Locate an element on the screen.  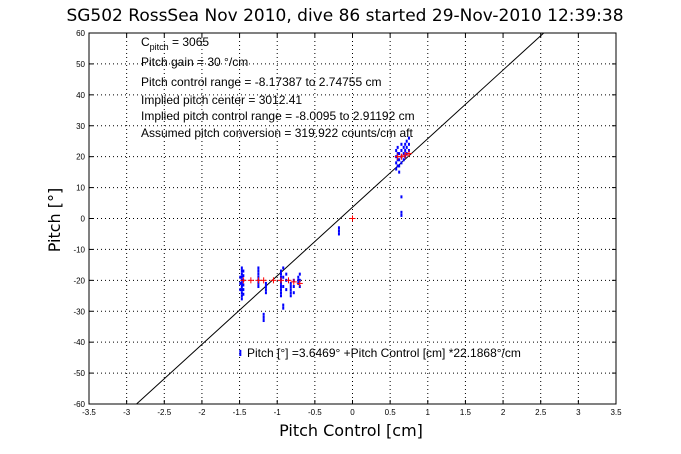
fitted-series is located at coordinates (326, 218).